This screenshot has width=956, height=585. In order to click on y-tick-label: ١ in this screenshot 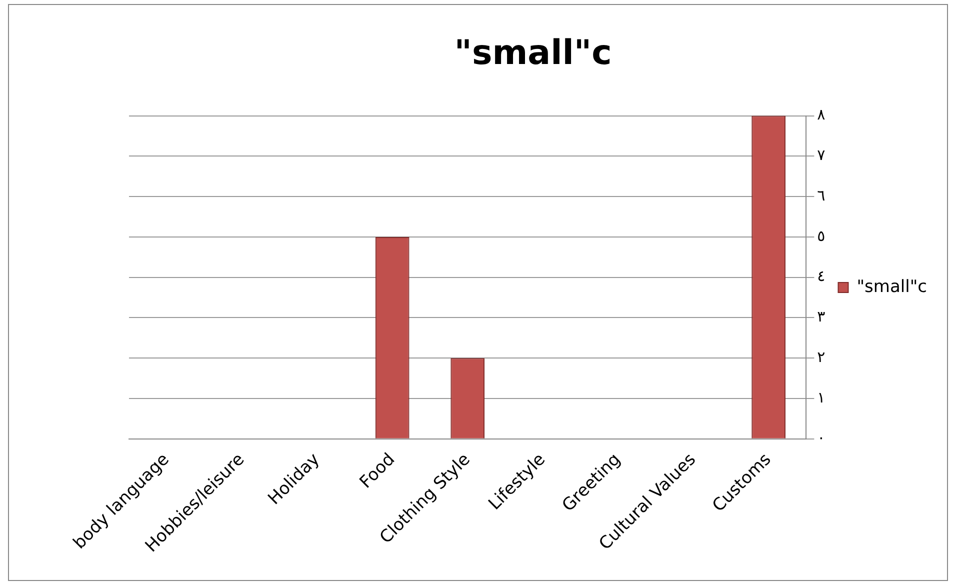, I will do `click(821, 397)`.